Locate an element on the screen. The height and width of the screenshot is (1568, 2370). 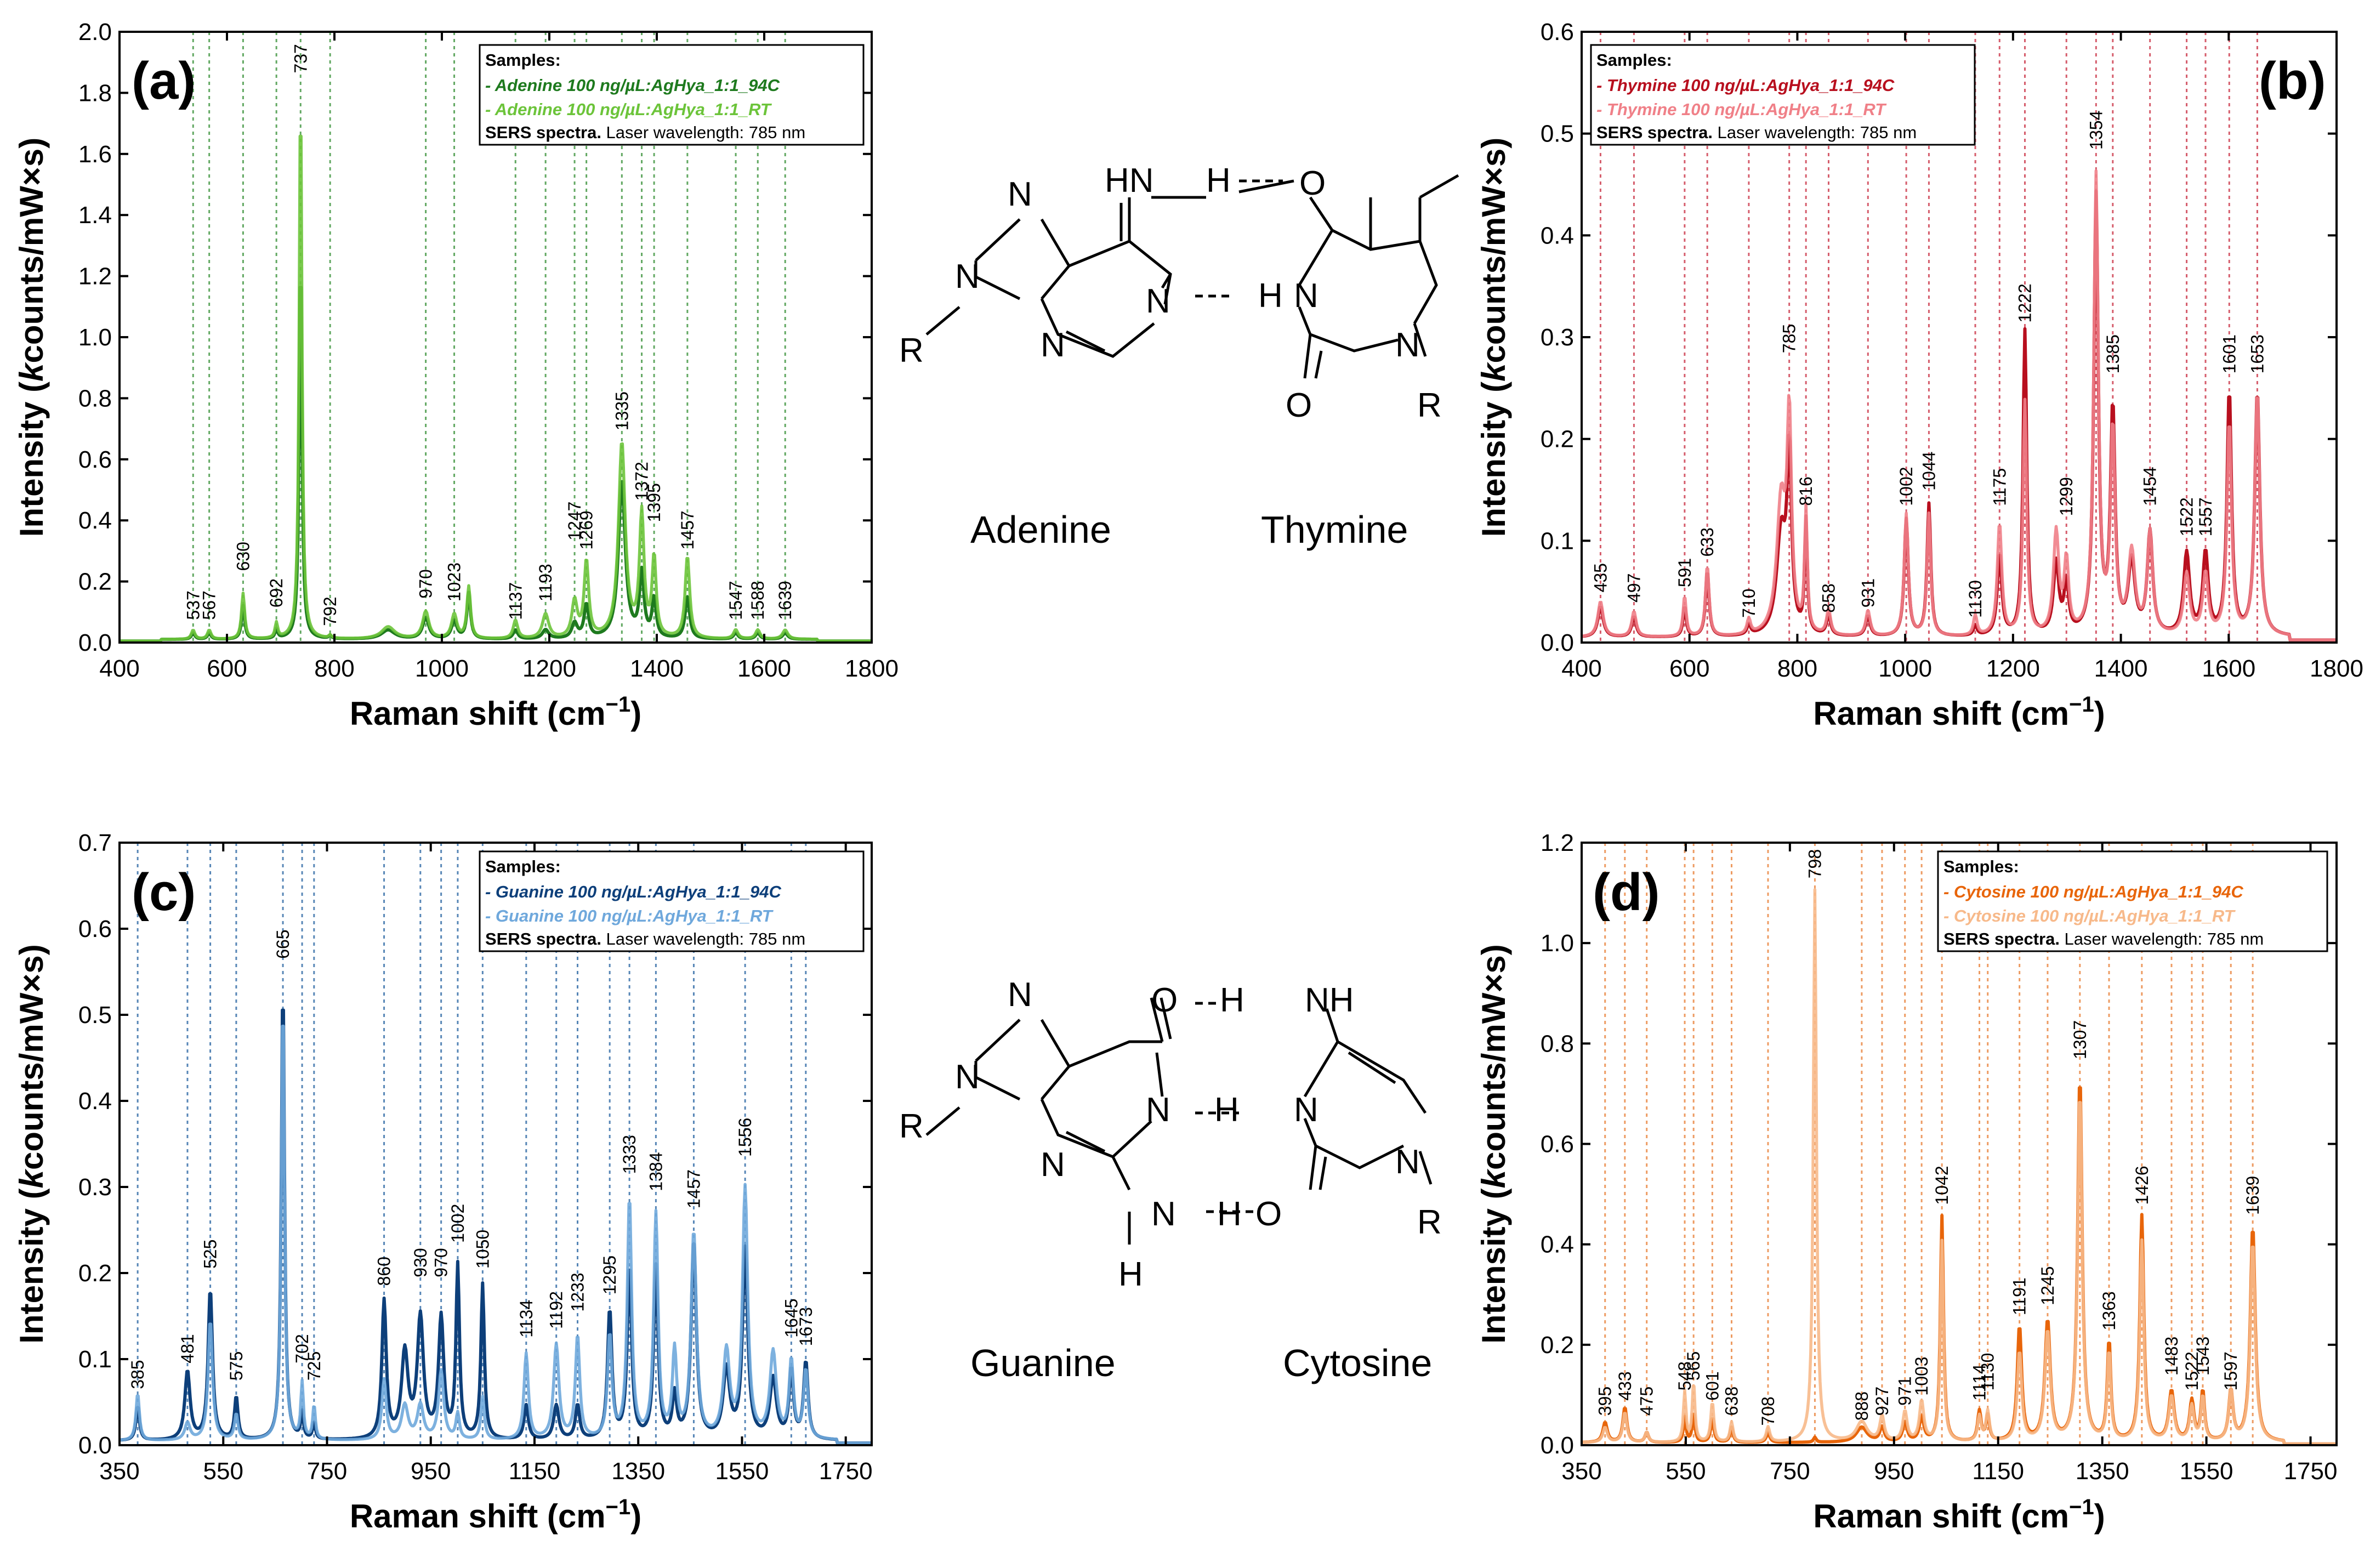
adenine-name: Adenine is located at coordinates (1040, 529).